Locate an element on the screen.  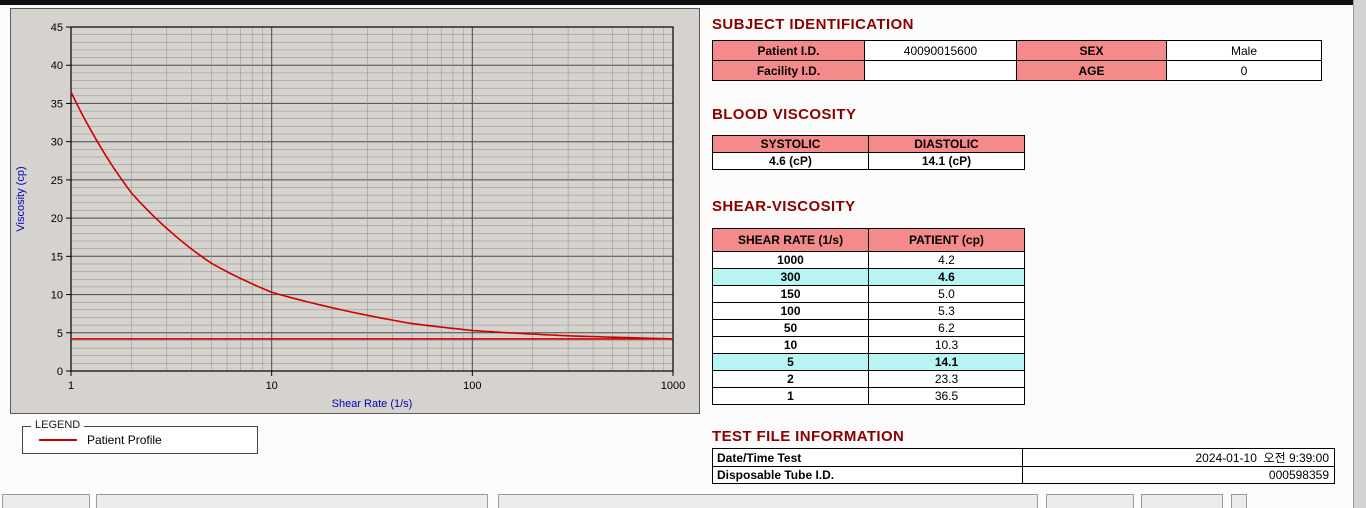
table-row: 1 36.5 is located at coordinates (868, 396).